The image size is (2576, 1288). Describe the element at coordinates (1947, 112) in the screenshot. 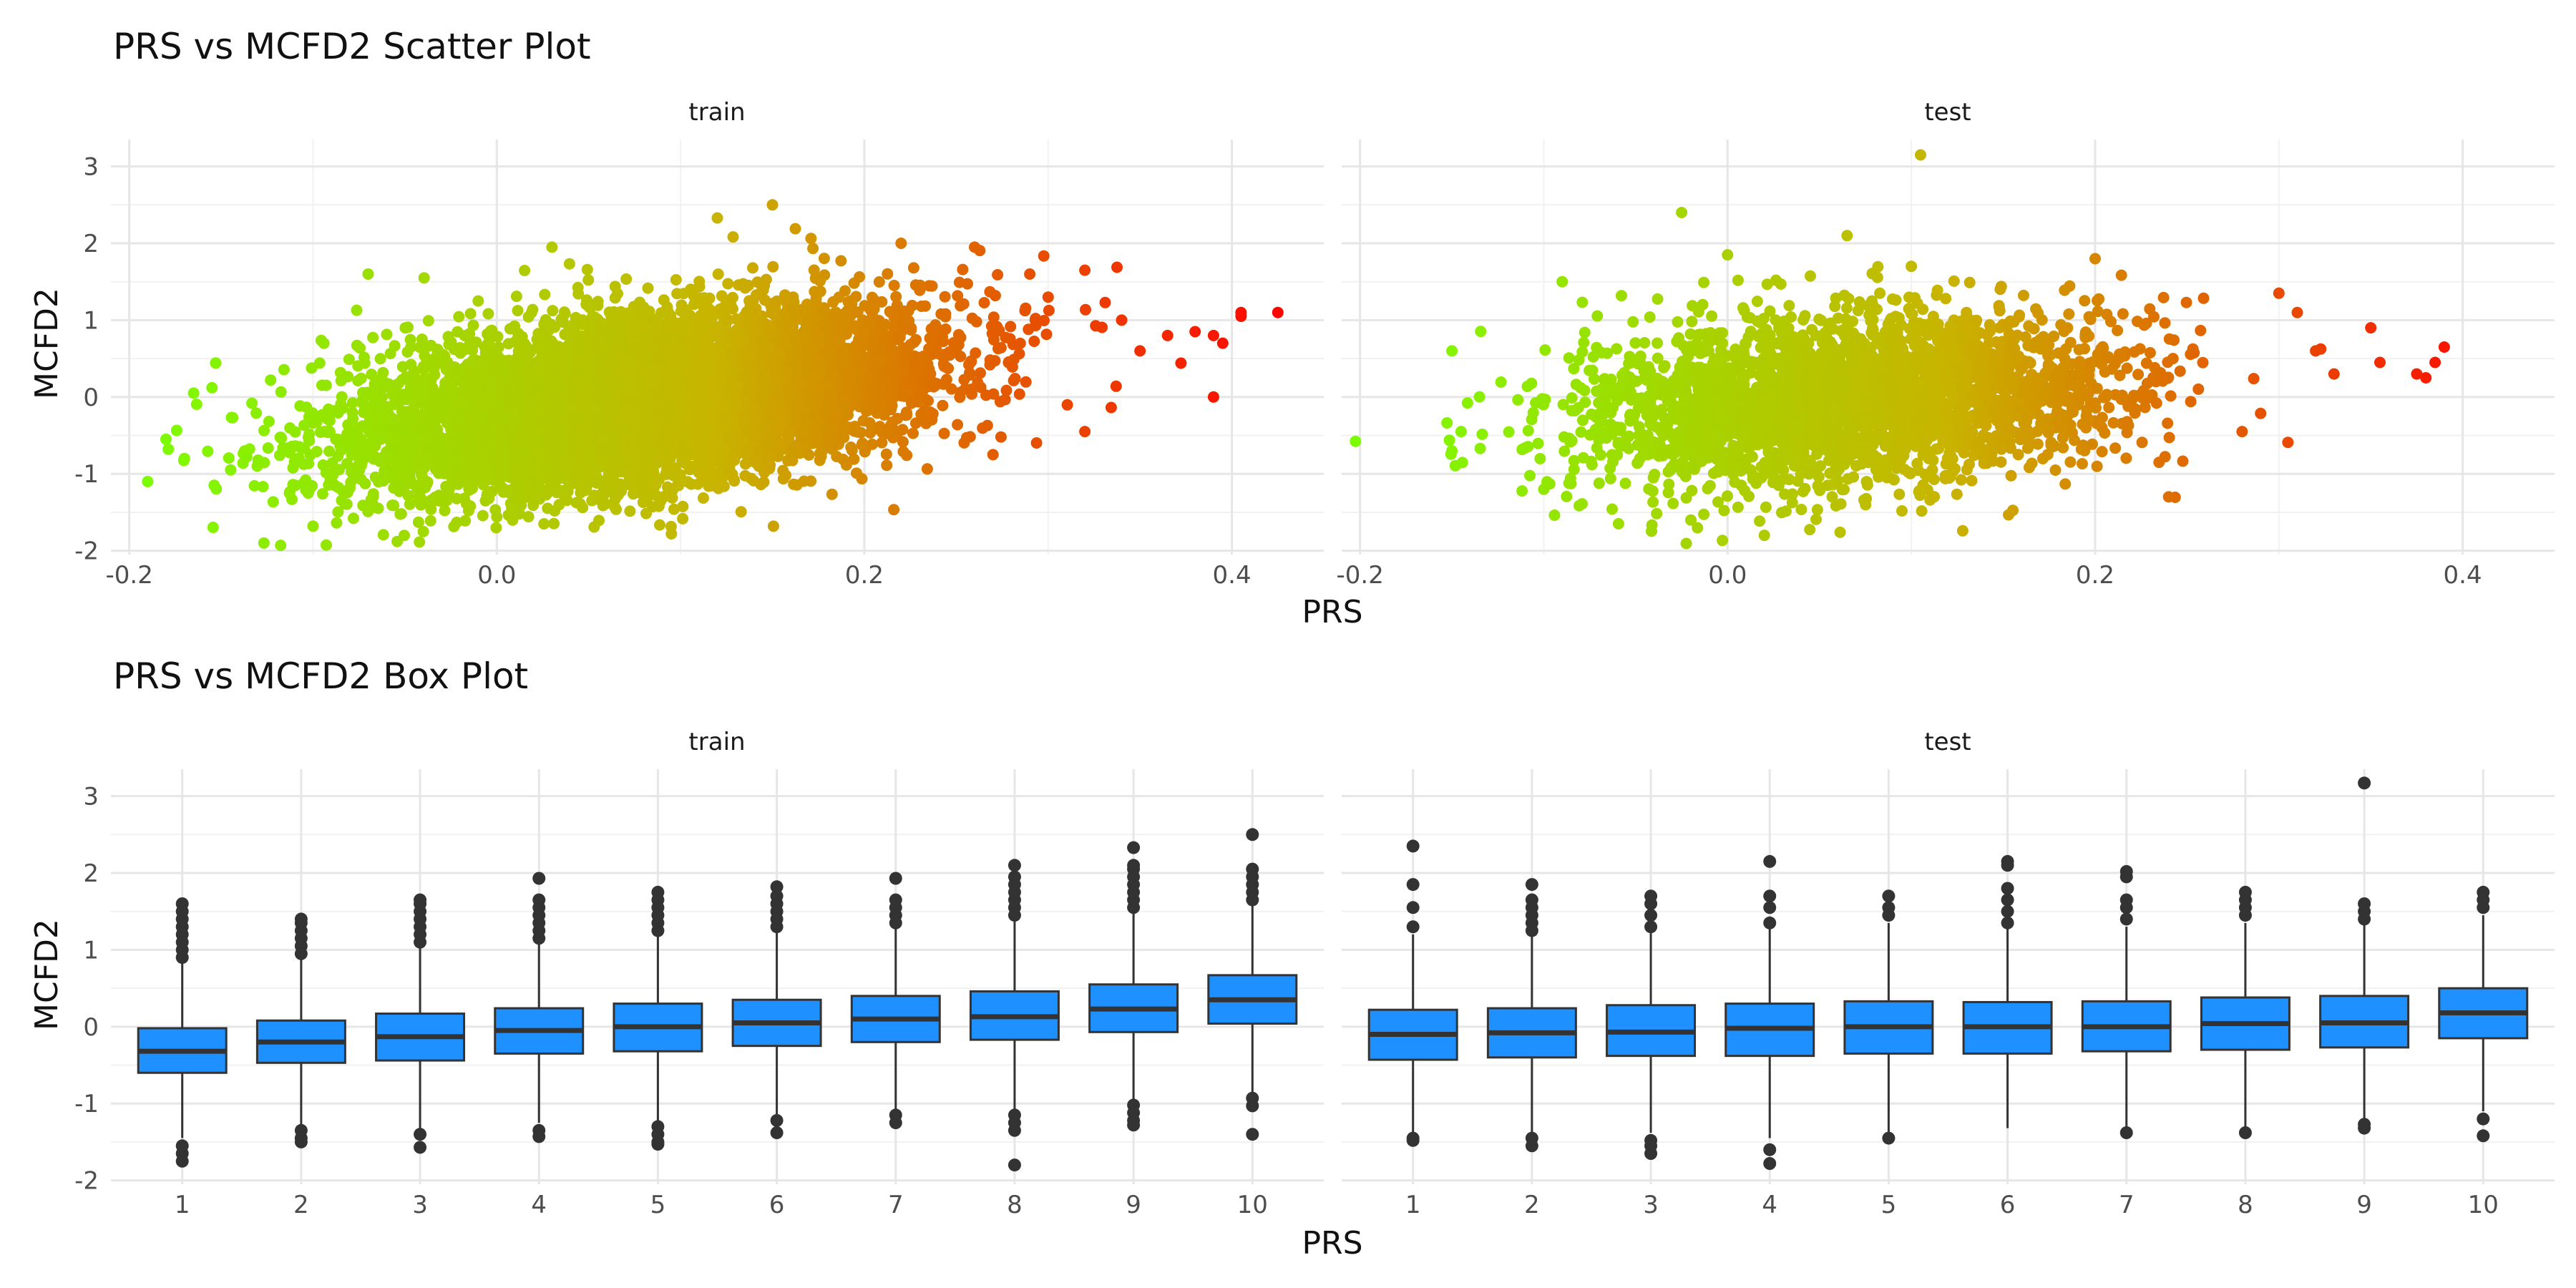

I see `scatter-strip-test: test` at that location.